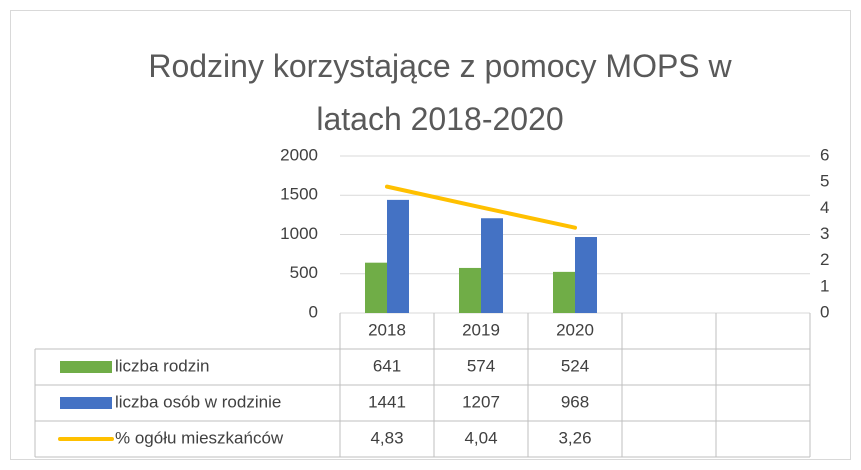  What do you see at coordinates (299, 154) in the screenshot?
I see `y-tick-label: 2000` at bounding box center [299, 154].